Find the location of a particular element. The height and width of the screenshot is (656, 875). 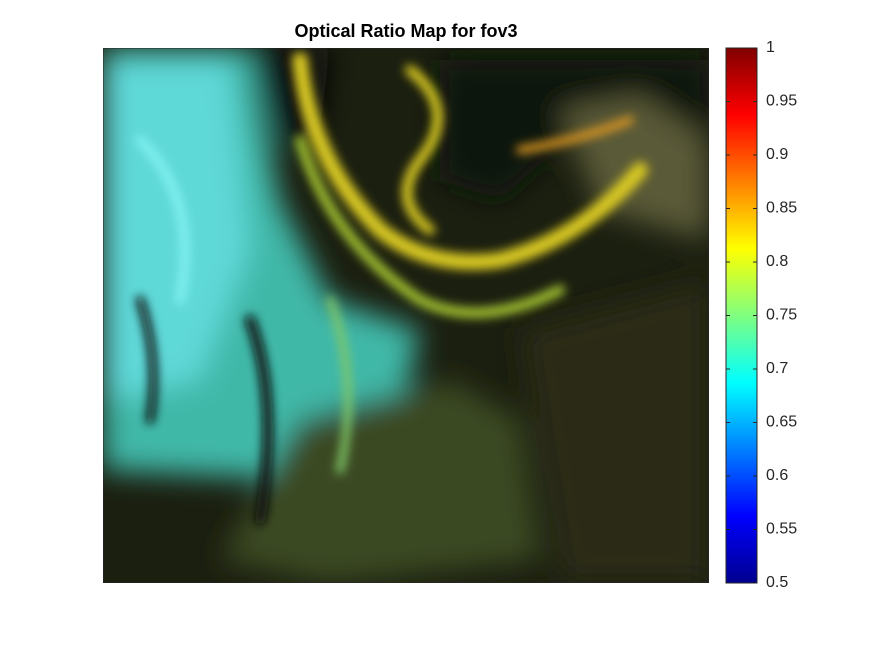

colorbar-tick-label: 0.8 is located at coordinates (777, 261).